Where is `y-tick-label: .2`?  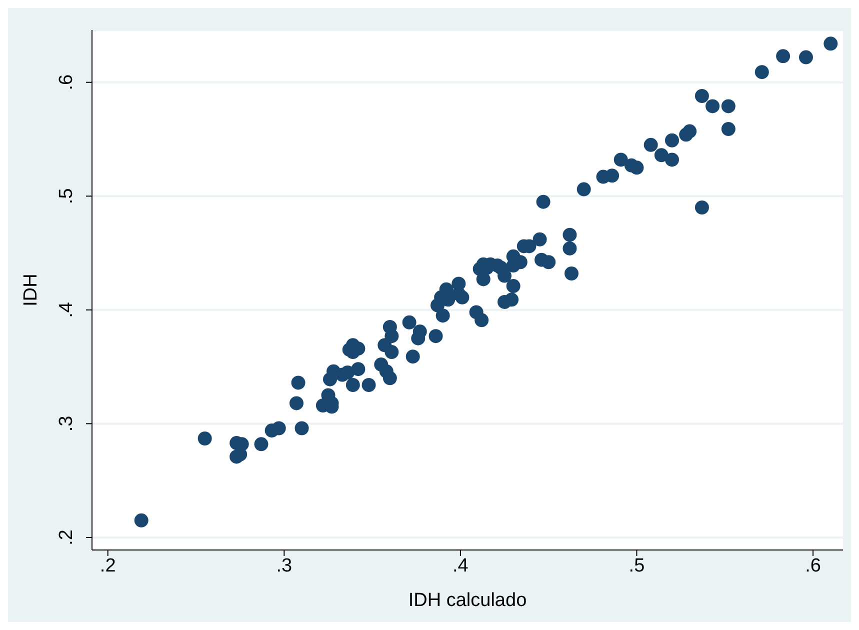 y-tick-label: .2 is located at coordinates (66, 538).